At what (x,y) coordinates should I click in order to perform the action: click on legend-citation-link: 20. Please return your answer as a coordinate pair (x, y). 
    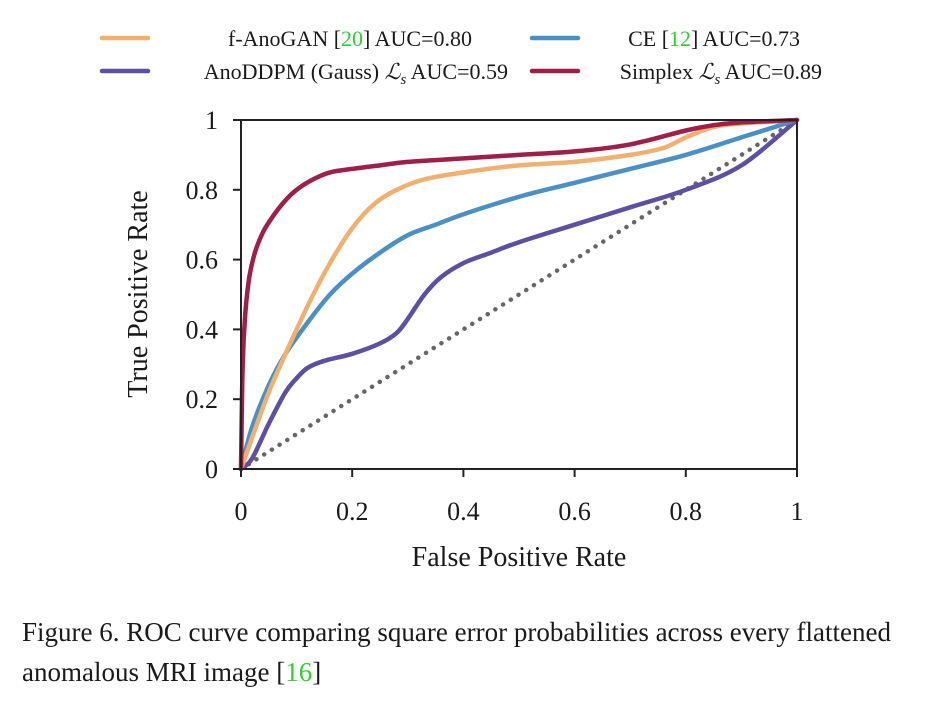
    Looking at the image, I should click on (352, 38).